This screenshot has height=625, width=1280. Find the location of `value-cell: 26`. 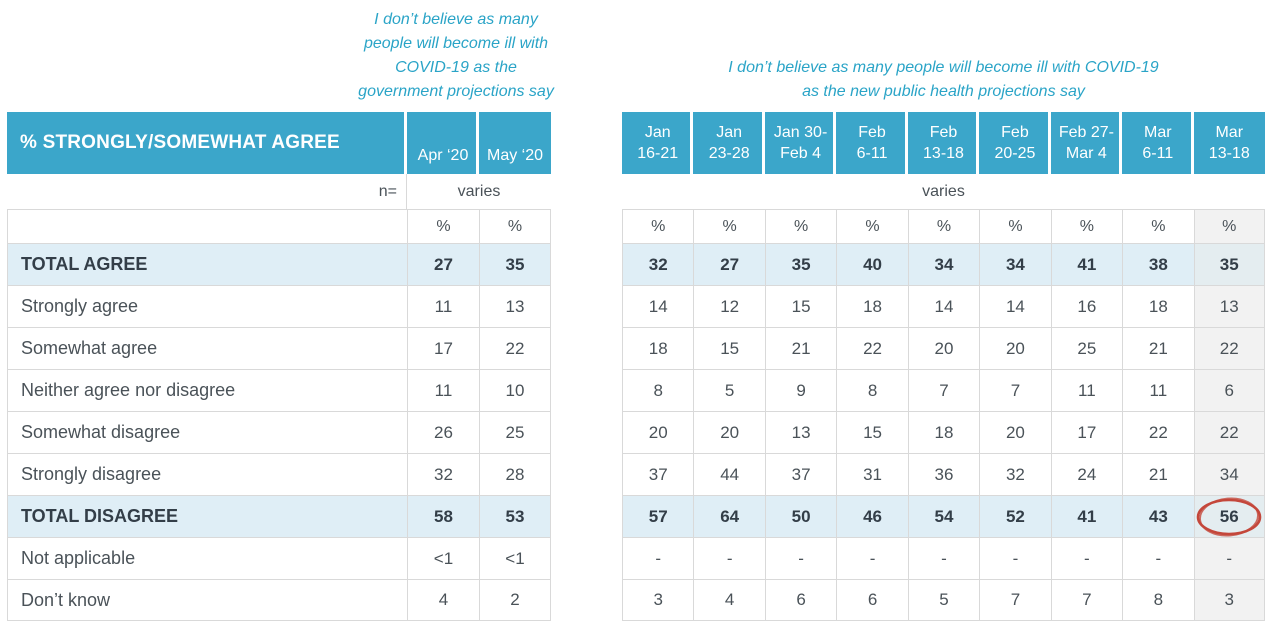

value-cell: 26 is located at coordinates (443, 432).